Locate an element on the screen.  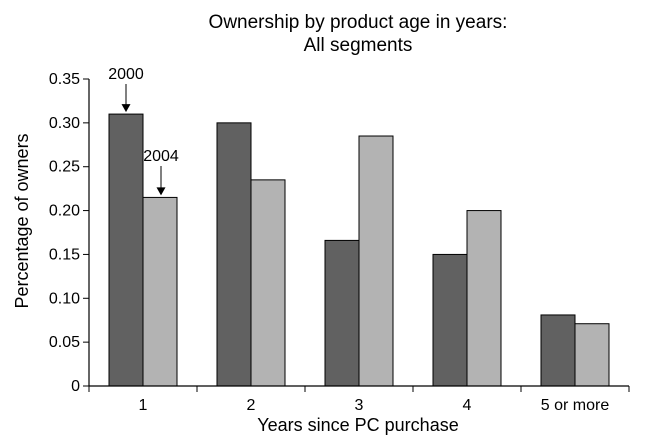
y-tick-label: 0.20 is located at coordinates (64, 211).